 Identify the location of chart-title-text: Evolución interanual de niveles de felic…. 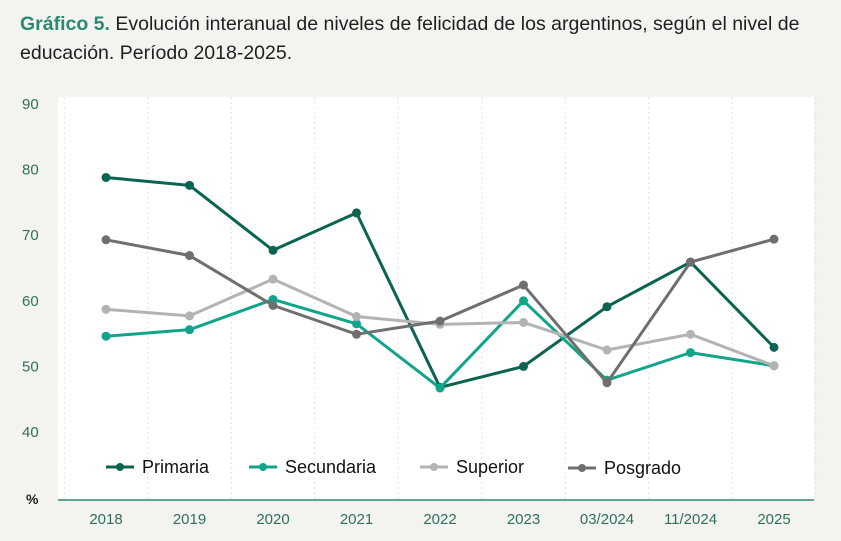
(410, 38).